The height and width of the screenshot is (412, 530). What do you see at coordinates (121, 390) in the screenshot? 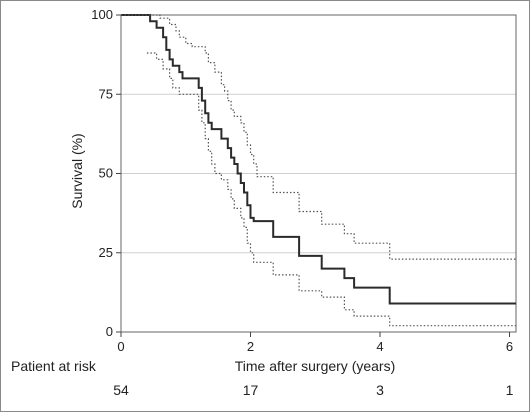
I see `risk-count-0: 54` at bounding box center [121, 390].